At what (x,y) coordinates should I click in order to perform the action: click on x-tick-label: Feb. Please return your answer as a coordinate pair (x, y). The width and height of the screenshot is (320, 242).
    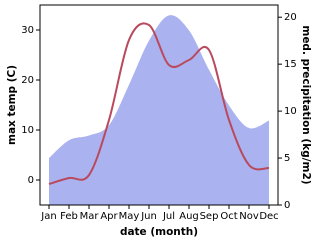
    Looking at the image, I should click on (69, 216).